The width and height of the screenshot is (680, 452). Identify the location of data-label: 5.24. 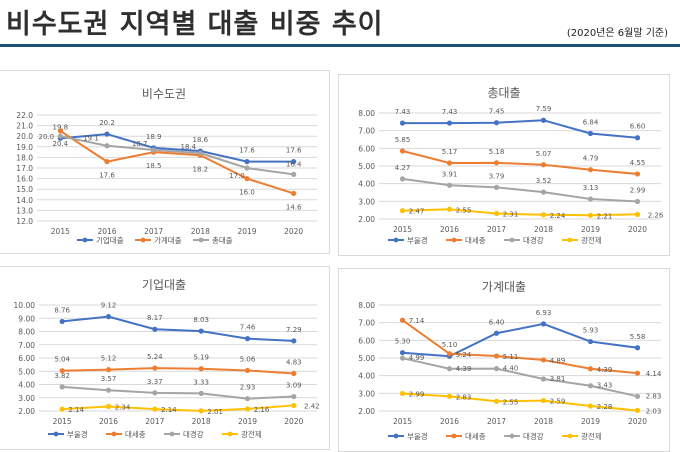
(464, 355).